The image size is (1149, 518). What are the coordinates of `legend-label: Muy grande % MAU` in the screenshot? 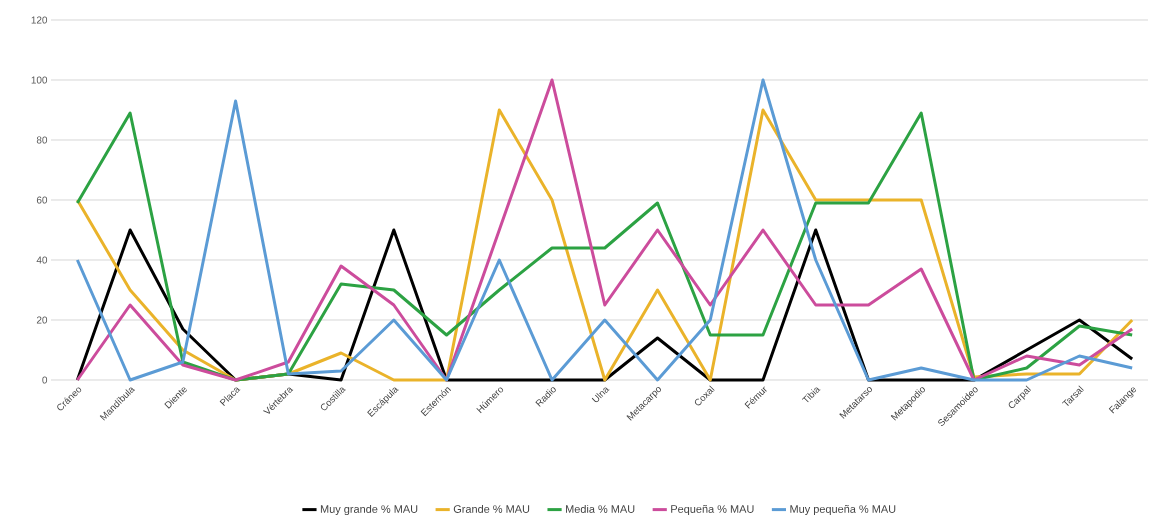 It's located at (369, 510).